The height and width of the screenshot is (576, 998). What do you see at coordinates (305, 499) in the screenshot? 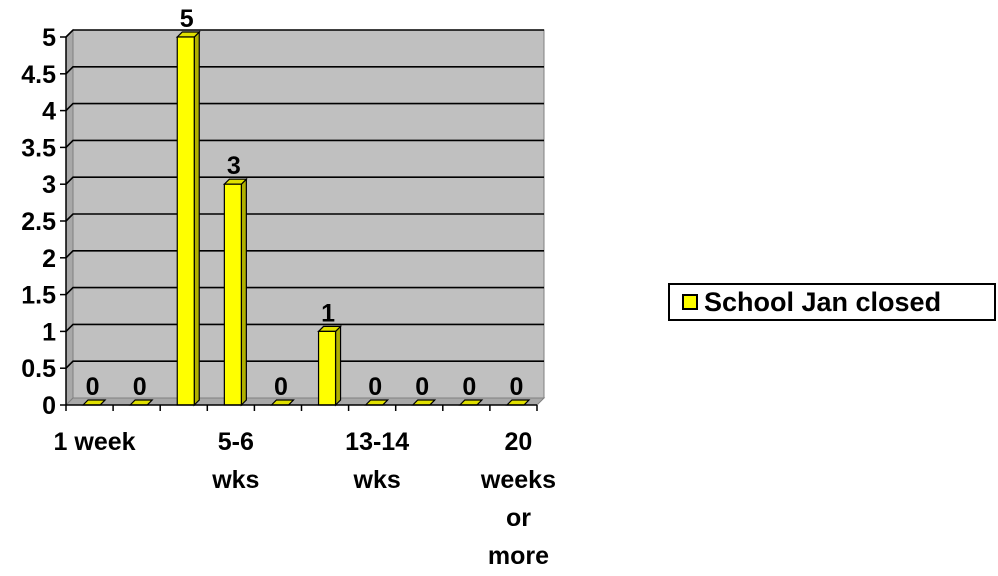
I see `x-tick-labels: 1 week 5-6 wks 13-14 wks 20 weeks or more` at bounding box center [305, 499].